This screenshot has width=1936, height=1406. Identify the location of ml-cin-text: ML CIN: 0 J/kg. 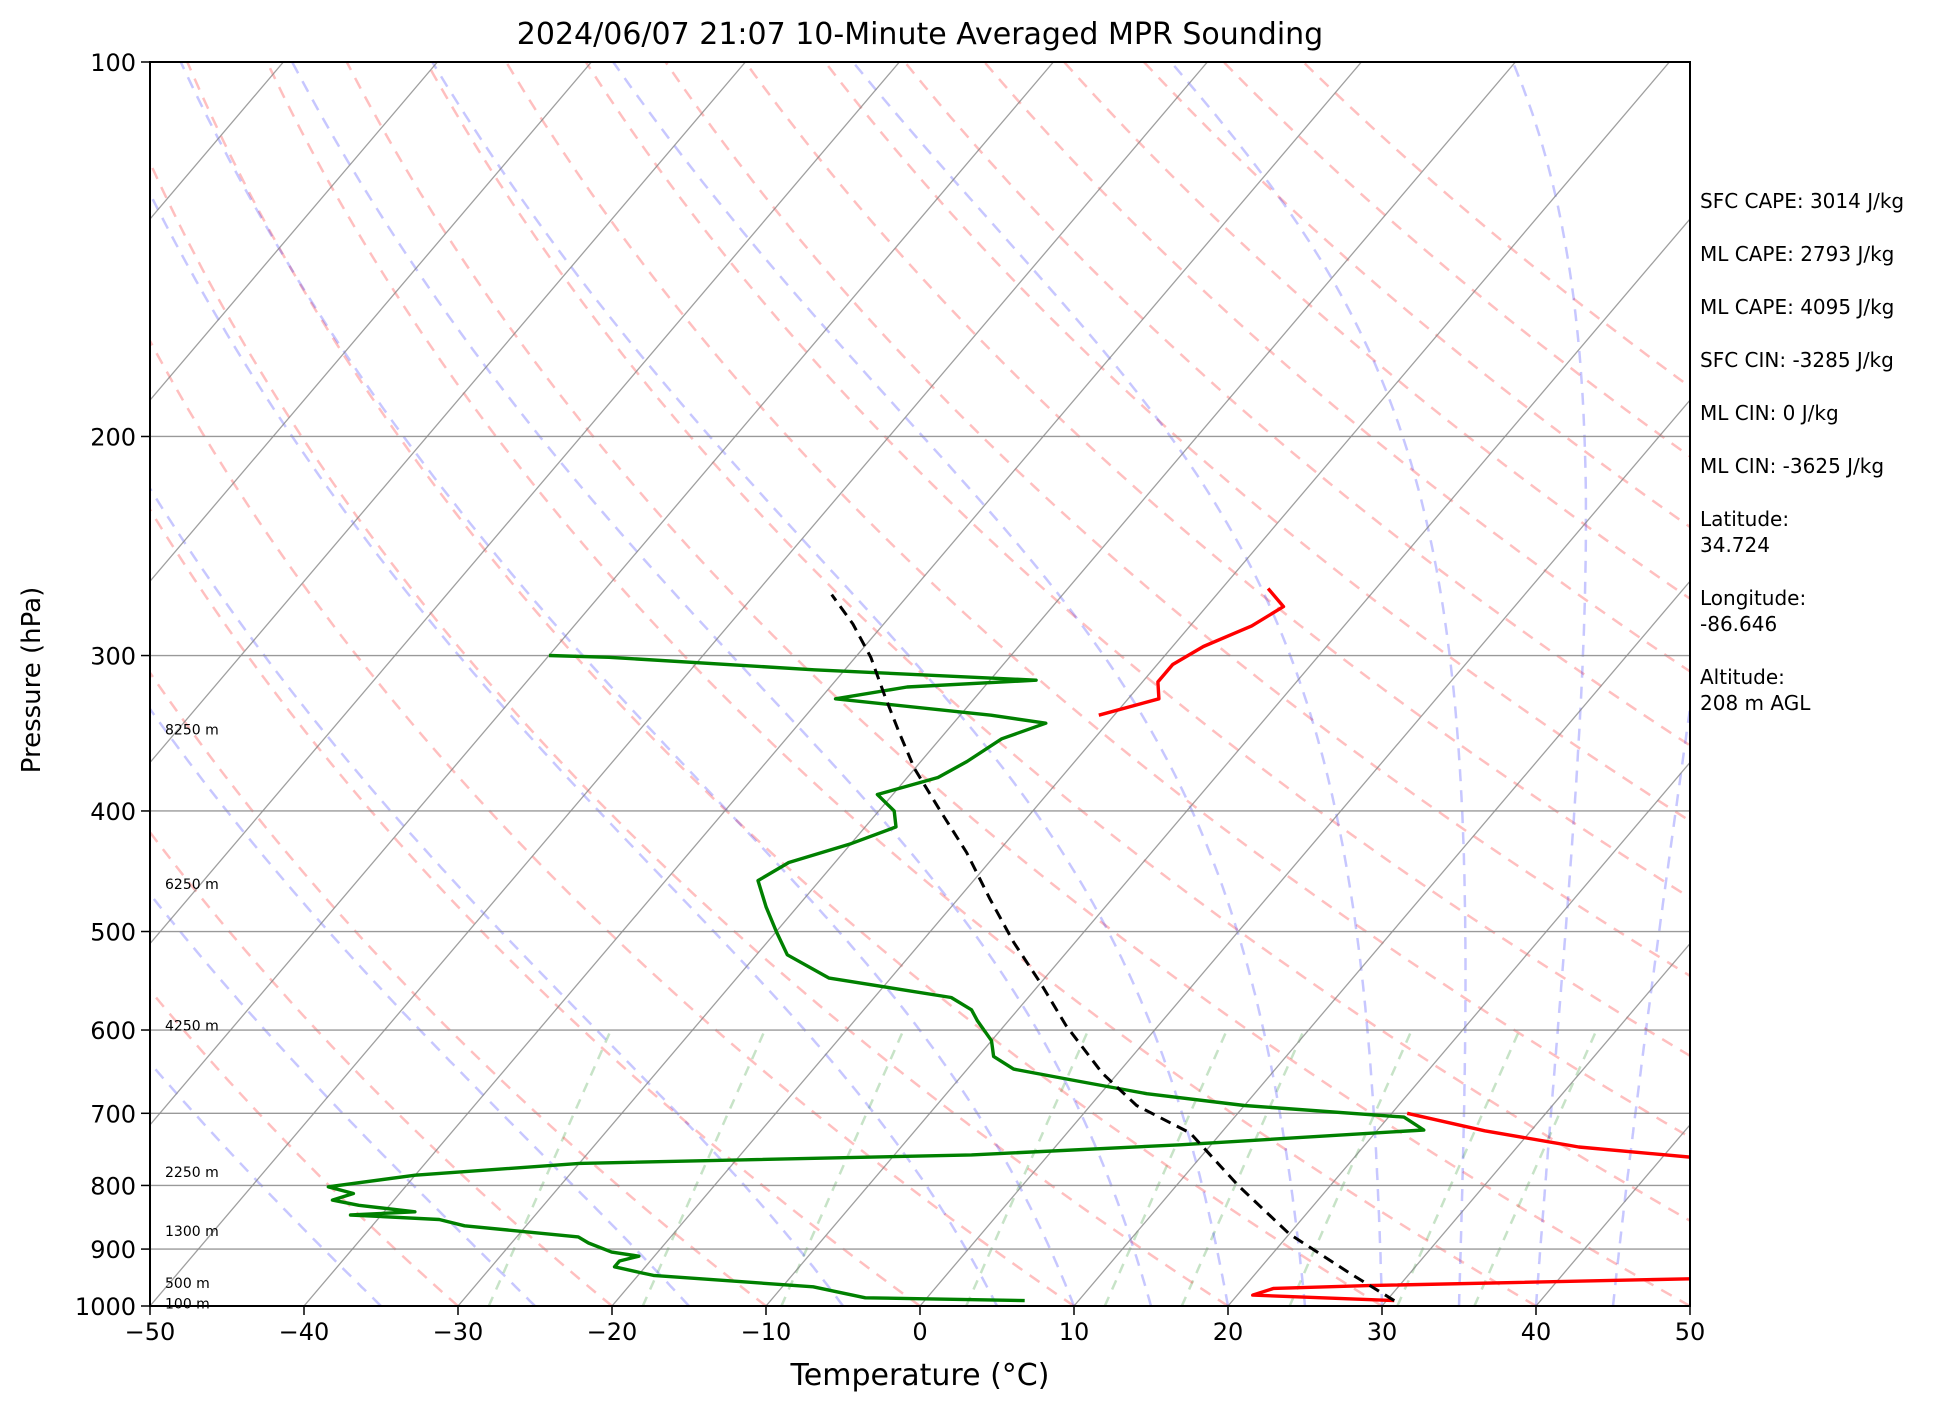
(1769, 413).